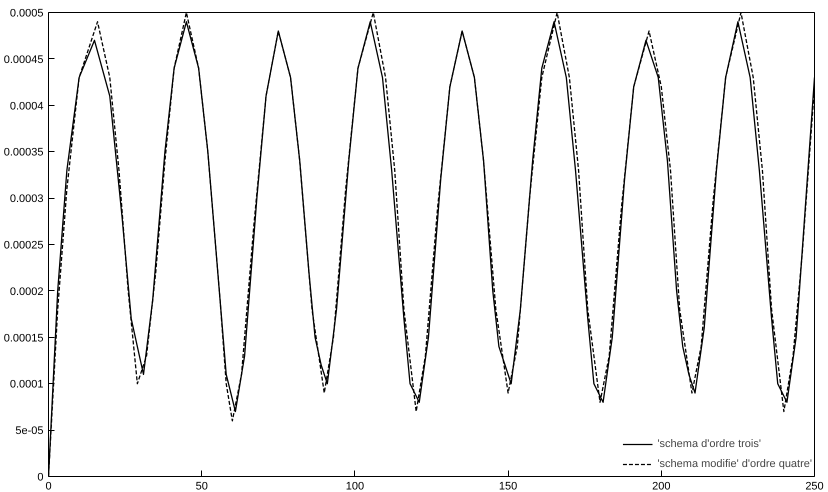 Image resolution: width=828 pixels, height=492 pixels. Describe the element at coordinates (734, 464) in the screenshot. I see `legend-label: 'schema modifie' d'ordre quatre'` at that location.